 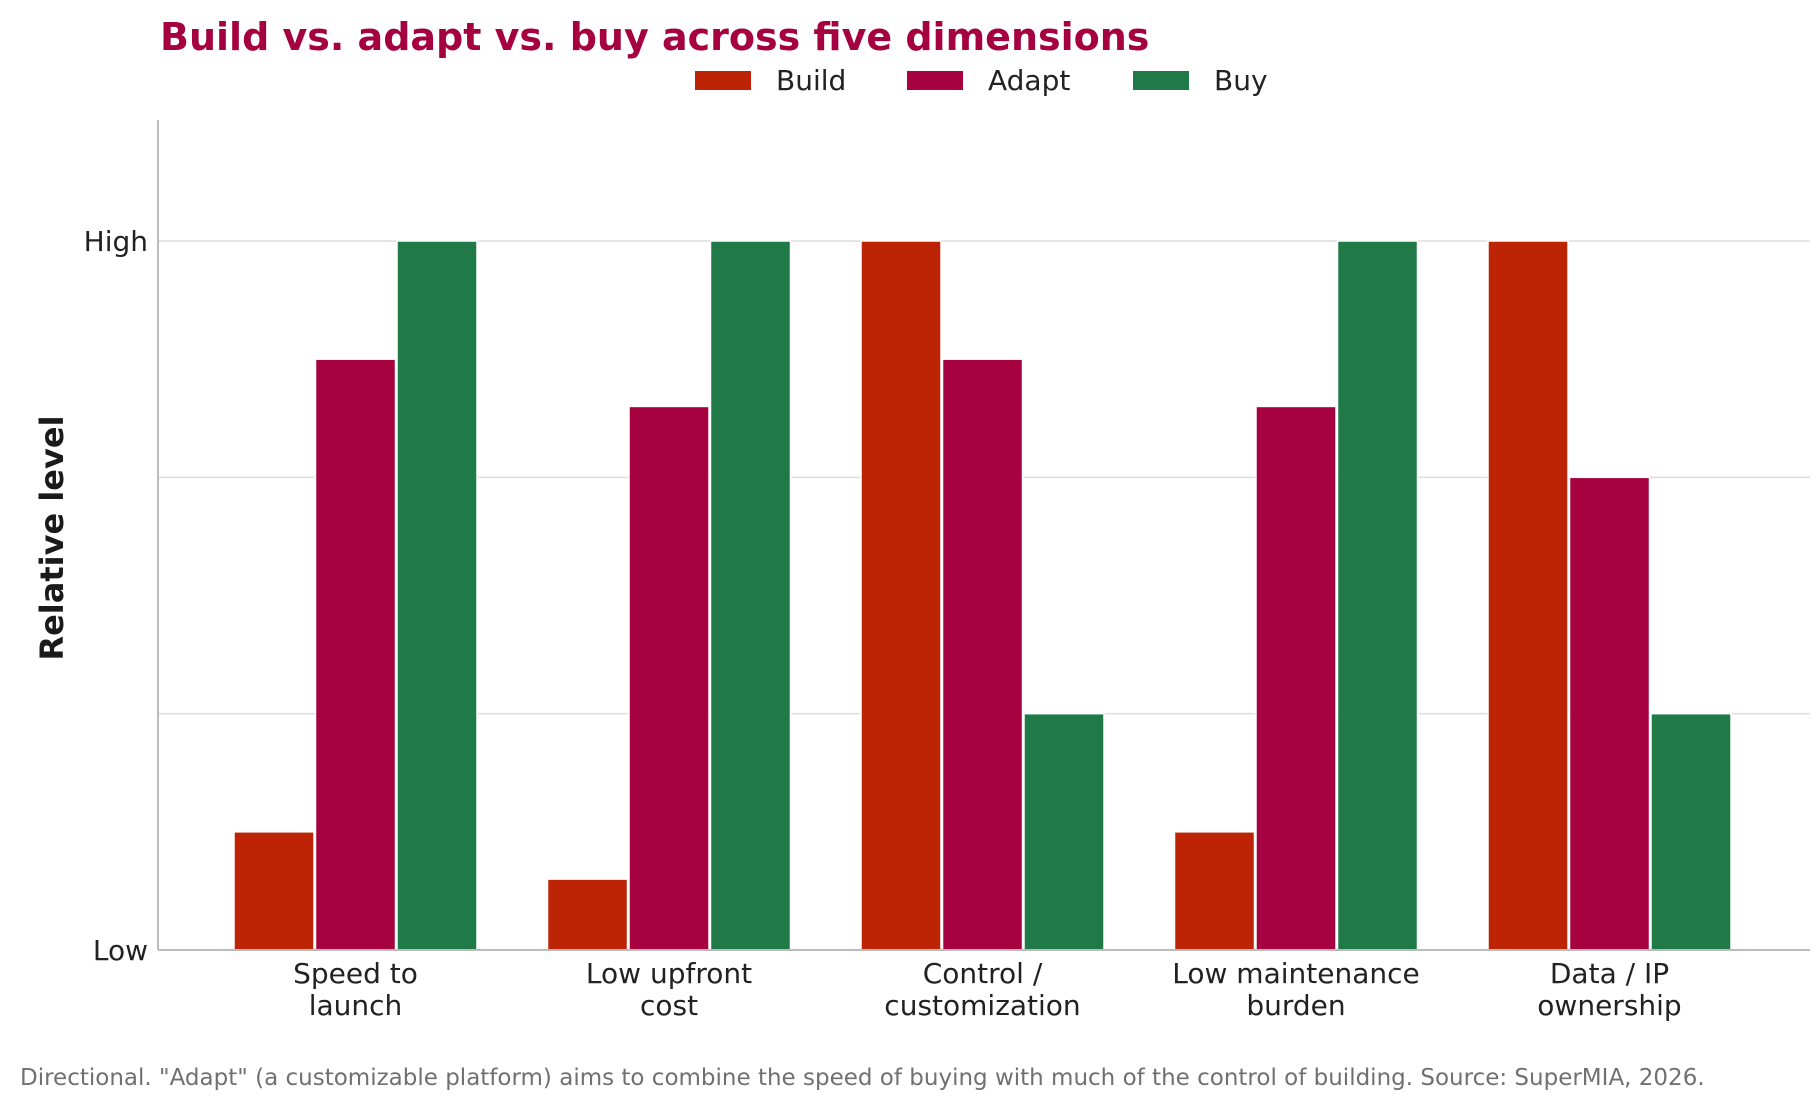 What do you see at coordinates (811, 80) in the screenshot?
I see `legend-label: Build` at bounding box center [811, 80].